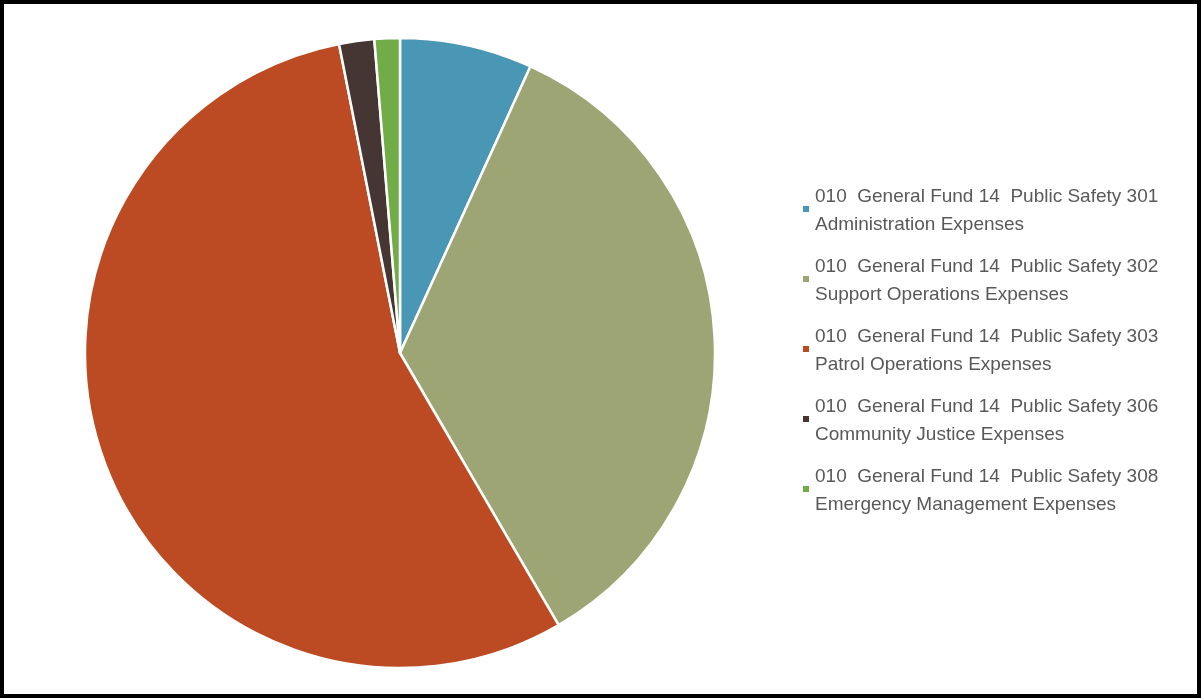  What do you see at coordinates (989, 279) in the screenshot?
I see `legend-label: 010 General Fund 14 Public Safety 302 Support Operations Expenses` at bounding box center [989, 279].